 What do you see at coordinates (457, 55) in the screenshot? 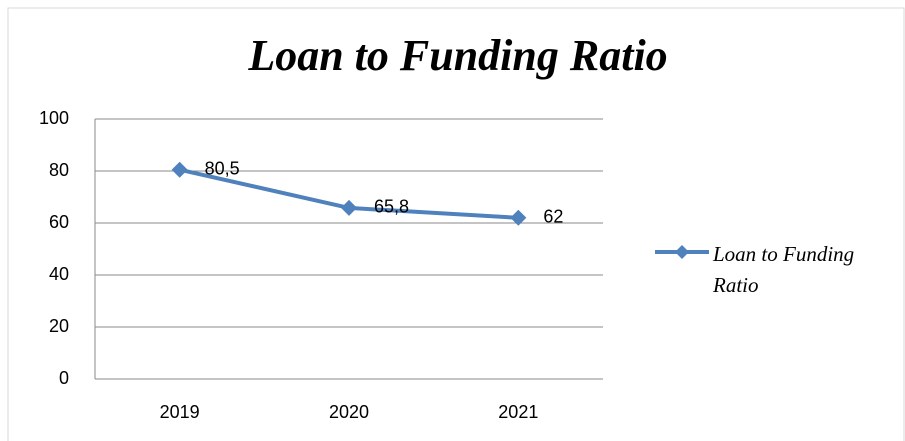
I see `chart-title: Loan to Funding Ratio` at bounding box center [457, 55].